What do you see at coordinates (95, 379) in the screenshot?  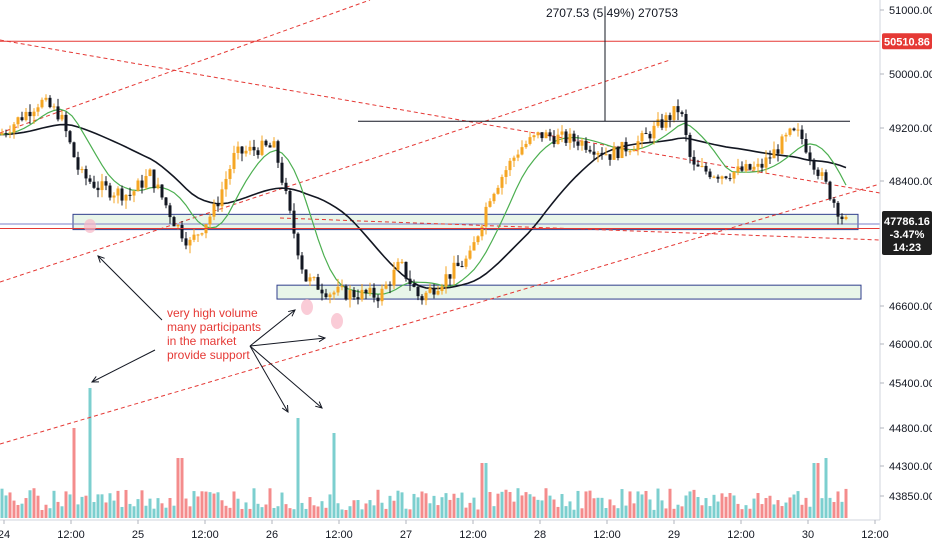 I see `annotation-arrowhead` at bounding box center [95, 379].